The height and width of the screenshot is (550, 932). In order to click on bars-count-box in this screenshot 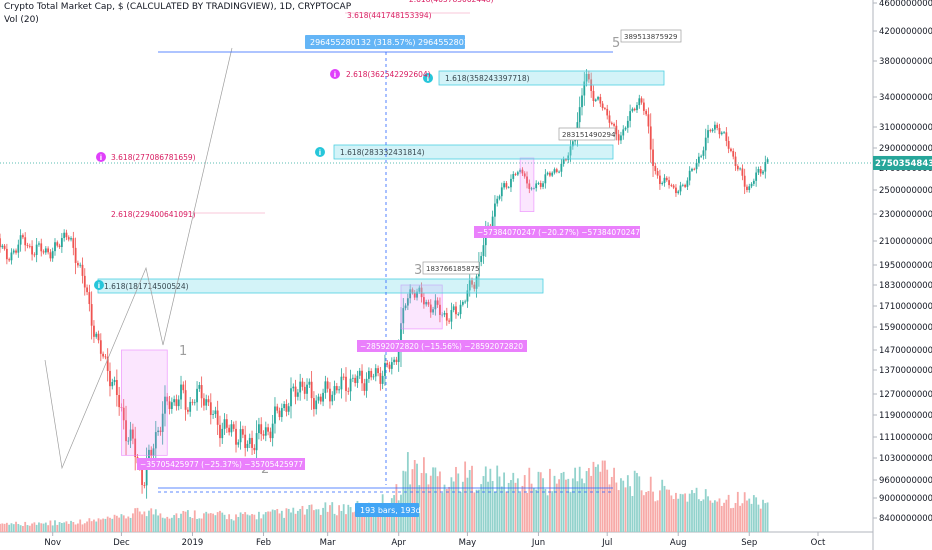, I will do `click(387, 510)`.